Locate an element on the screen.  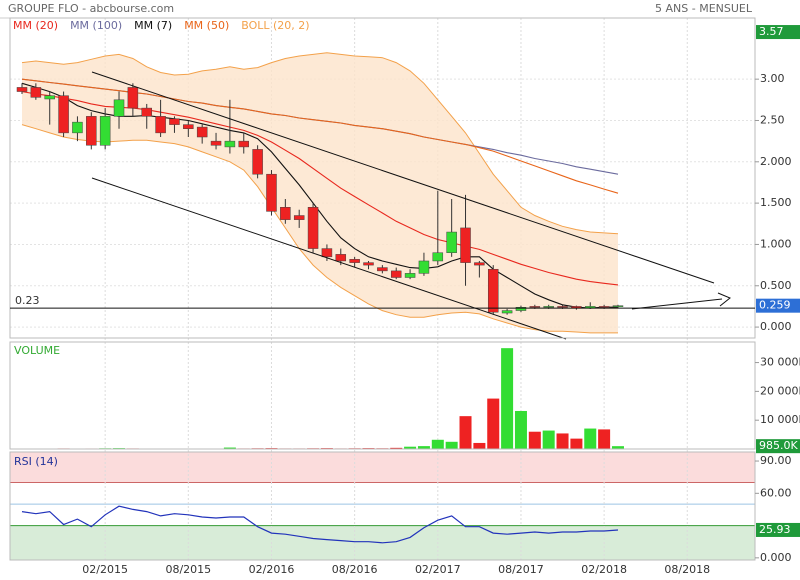
last-rsi-label-box is located at coordinates (778, 529).